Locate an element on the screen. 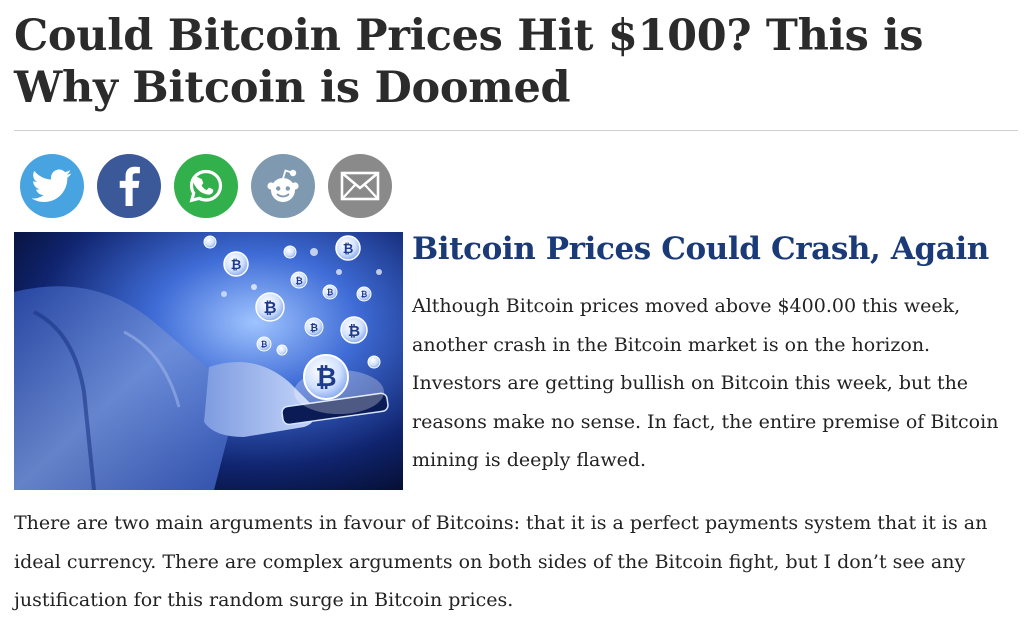 This screenshot has height=620, width=1024. bitcoin-icon: ₿ ₿ ₿ ₿ ₿ ₿ ₿ ₿ ₿ ₿ is located at coordinates (292, 317).